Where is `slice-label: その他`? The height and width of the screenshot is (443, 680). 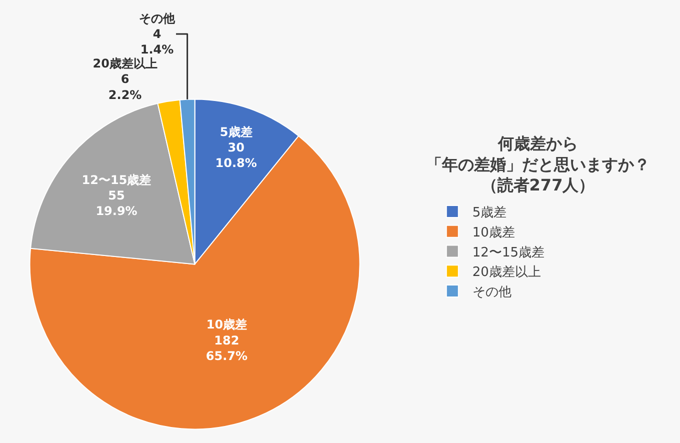
slice-label: その他 is located at coordinates (157, 18).